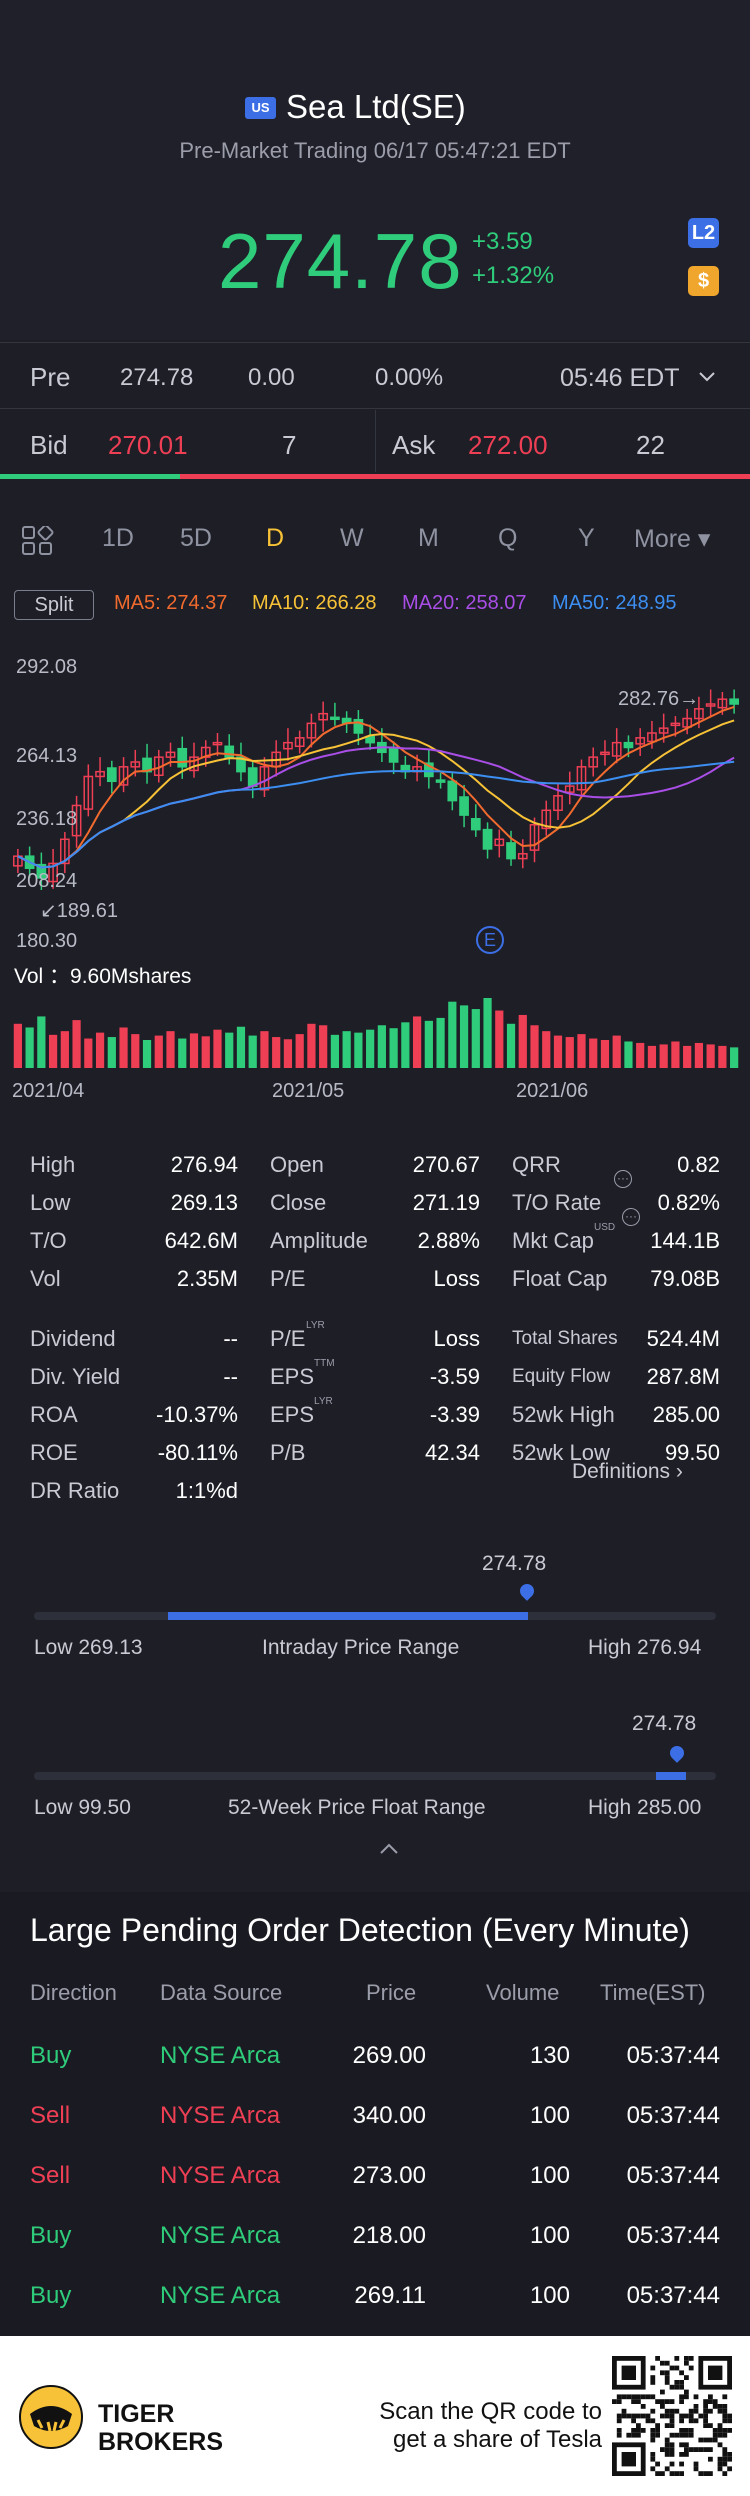  Describe the element at coordinates (672, 2416) in the screenshot. I see `qr-code` at that location.